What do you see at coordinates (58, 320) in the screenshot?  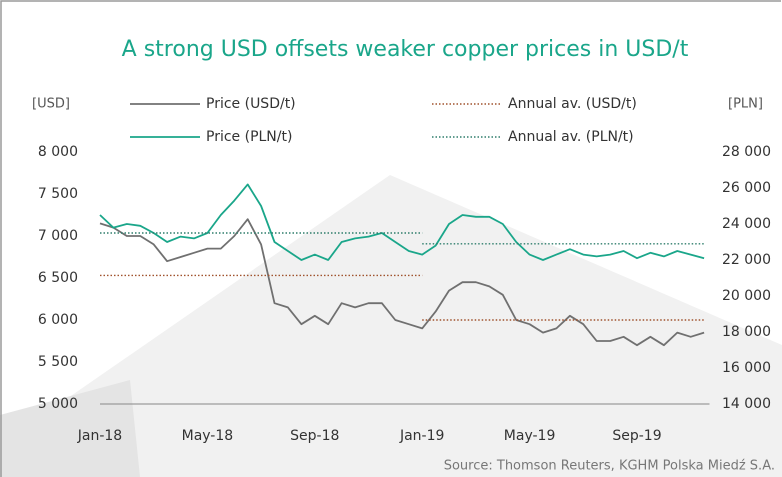 I see `y-tick-label: 6 000` at bounding box center [58, 320].